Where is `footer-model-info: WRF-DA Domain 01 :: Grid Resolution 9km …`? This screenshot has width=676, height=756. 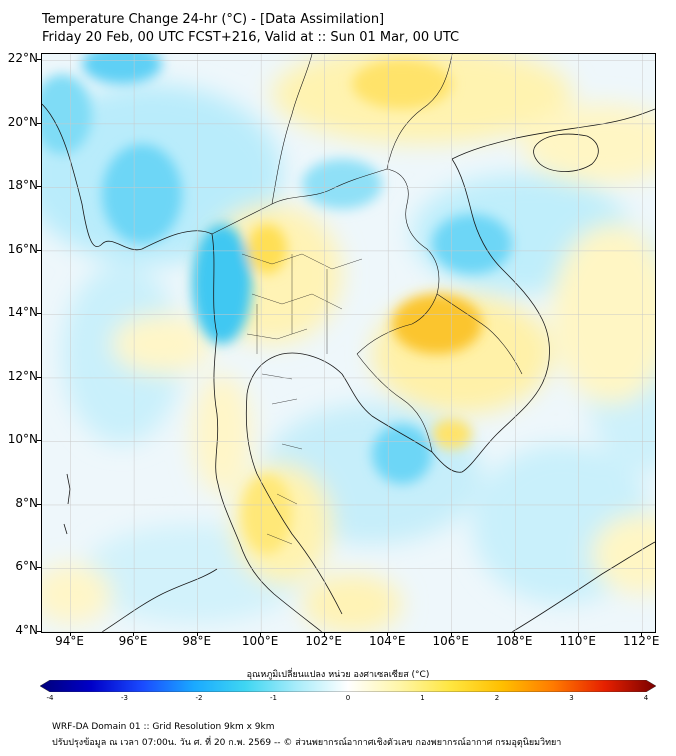 footer-model-info: WRF-DA Domain 01 :: Grid Resolution 9km … is located at coordinates (163, 727).